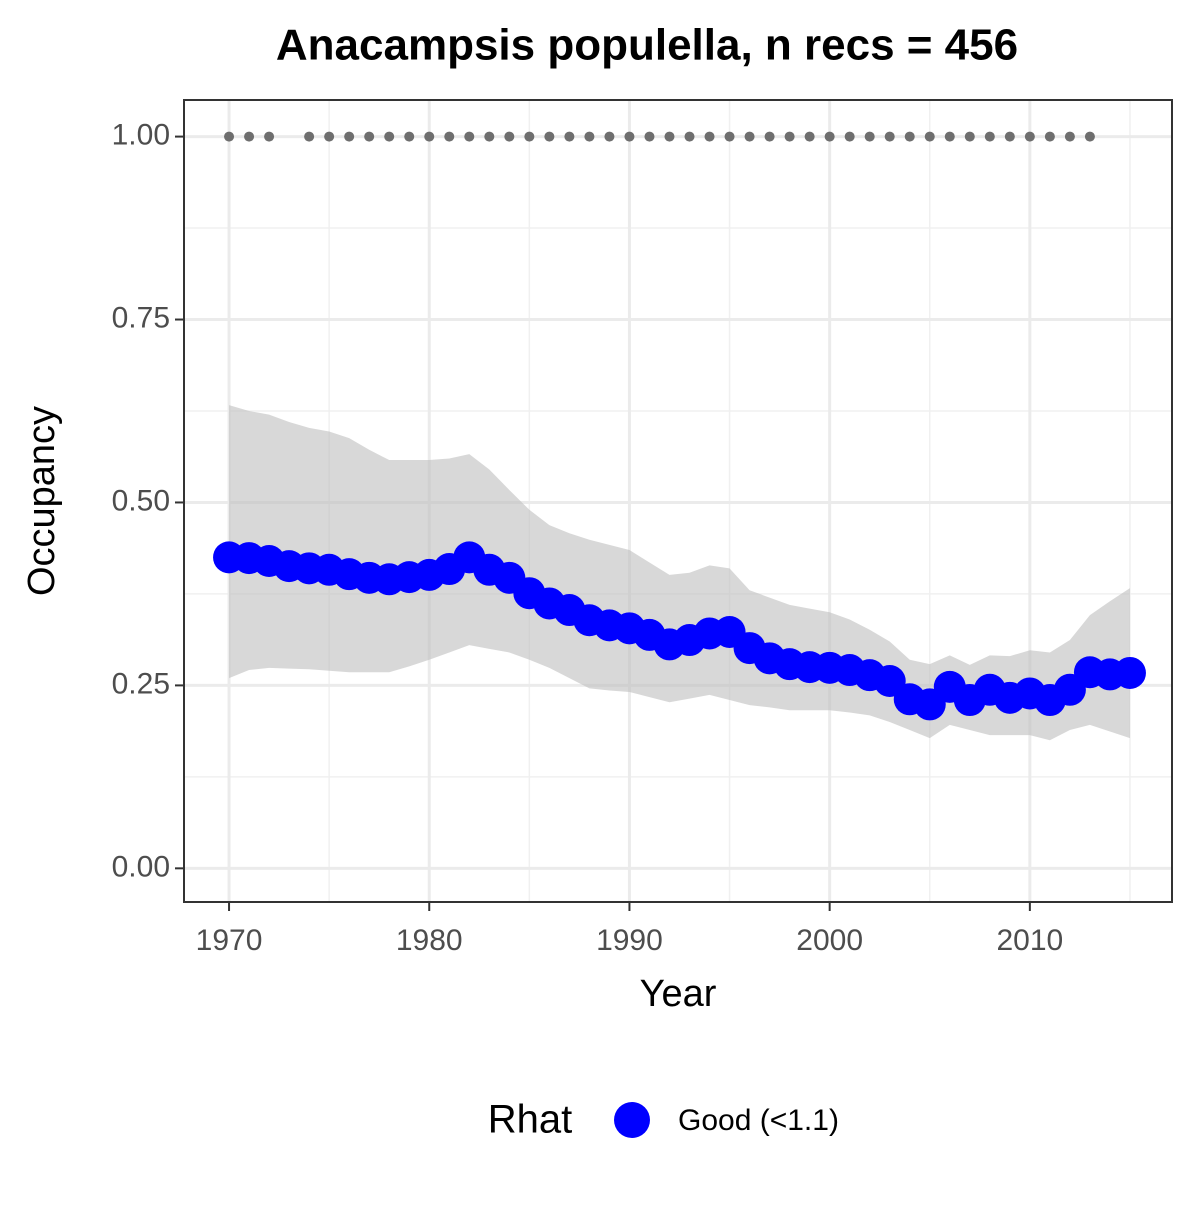 The image size is (1200, 1205). Describe the element at coordinates (758, 1120) in the screenshot. I see `legend-label: Good (<1.1)` at that location.